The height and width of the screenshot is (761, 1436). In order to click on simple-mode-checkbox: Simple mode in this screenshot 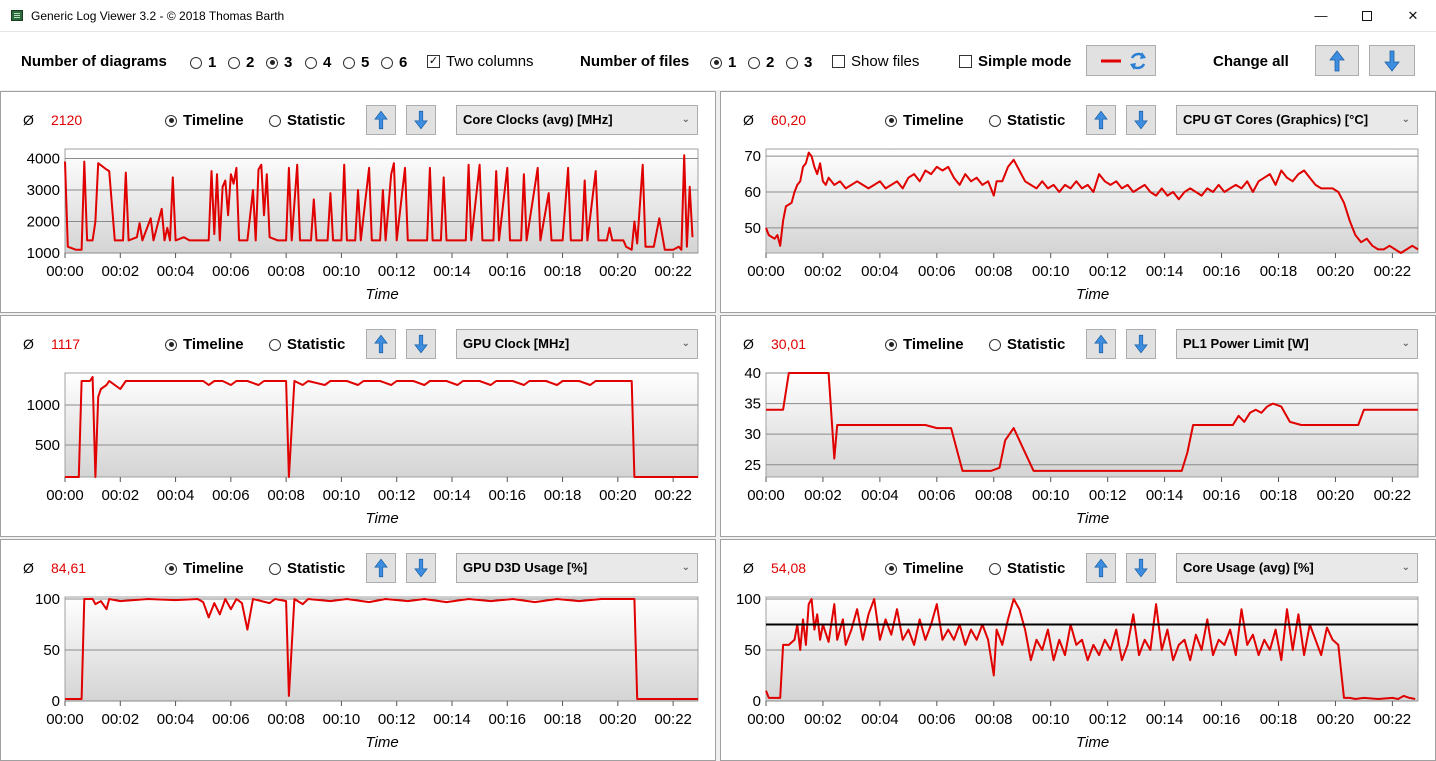, I will do `click(1015, 61)`.